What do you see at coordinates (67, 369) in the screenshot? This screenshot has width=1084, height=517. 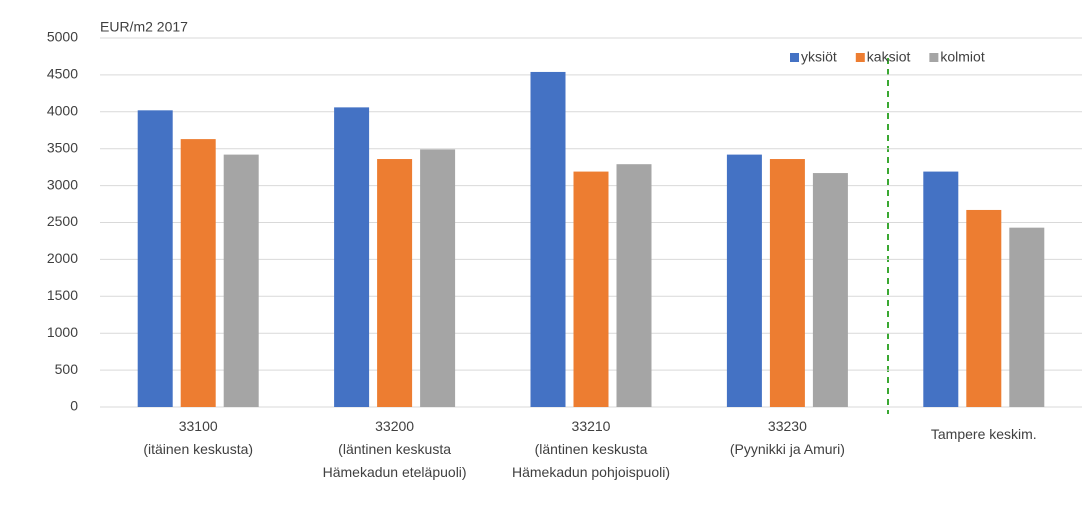 I see `y-tick-label: 500` at bounding box center [67, 369].